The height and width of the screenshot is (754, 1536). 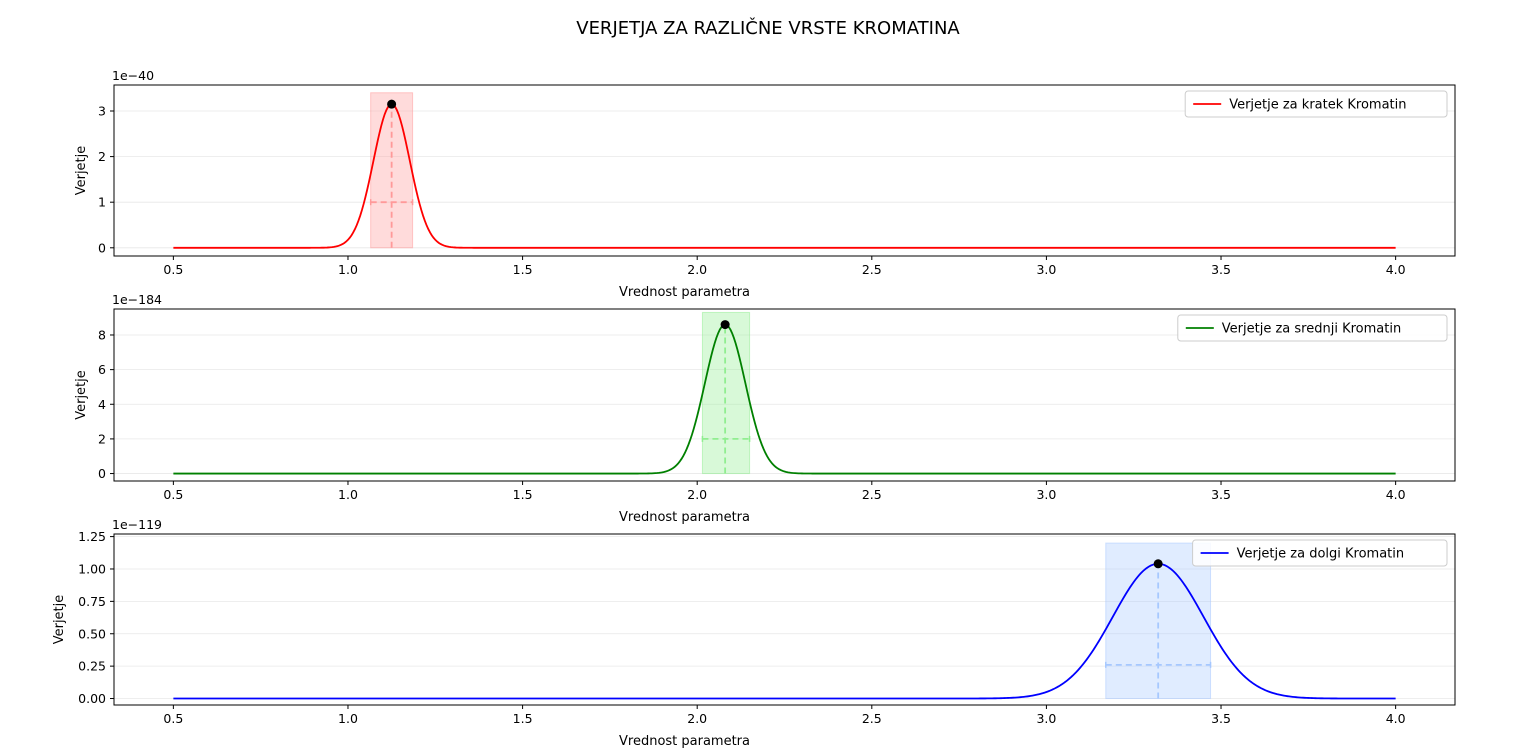 I want to click on y-tick-label: 1, so click(x=102, y=202).